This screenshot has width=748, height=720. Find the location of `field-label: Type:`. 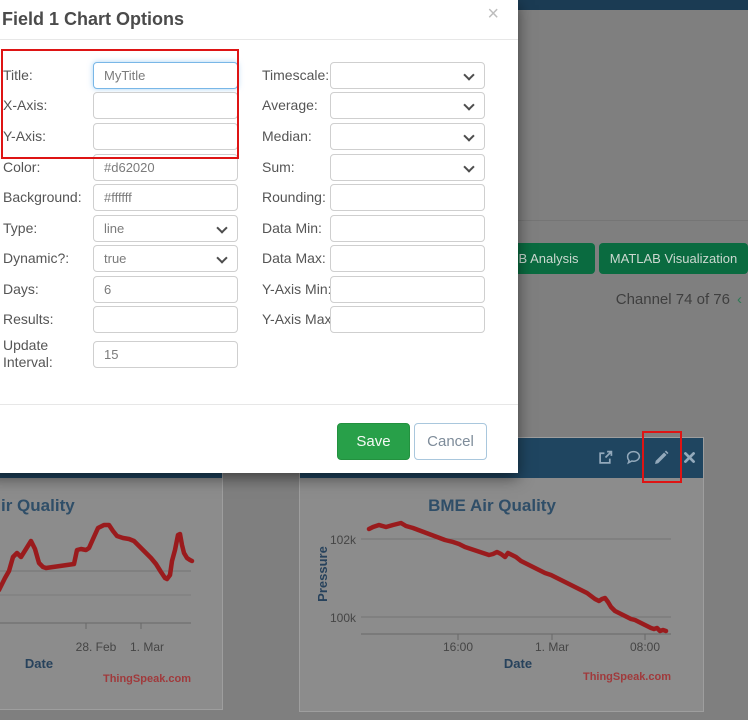

field-label: Type: is located at coordinates (20, 228).